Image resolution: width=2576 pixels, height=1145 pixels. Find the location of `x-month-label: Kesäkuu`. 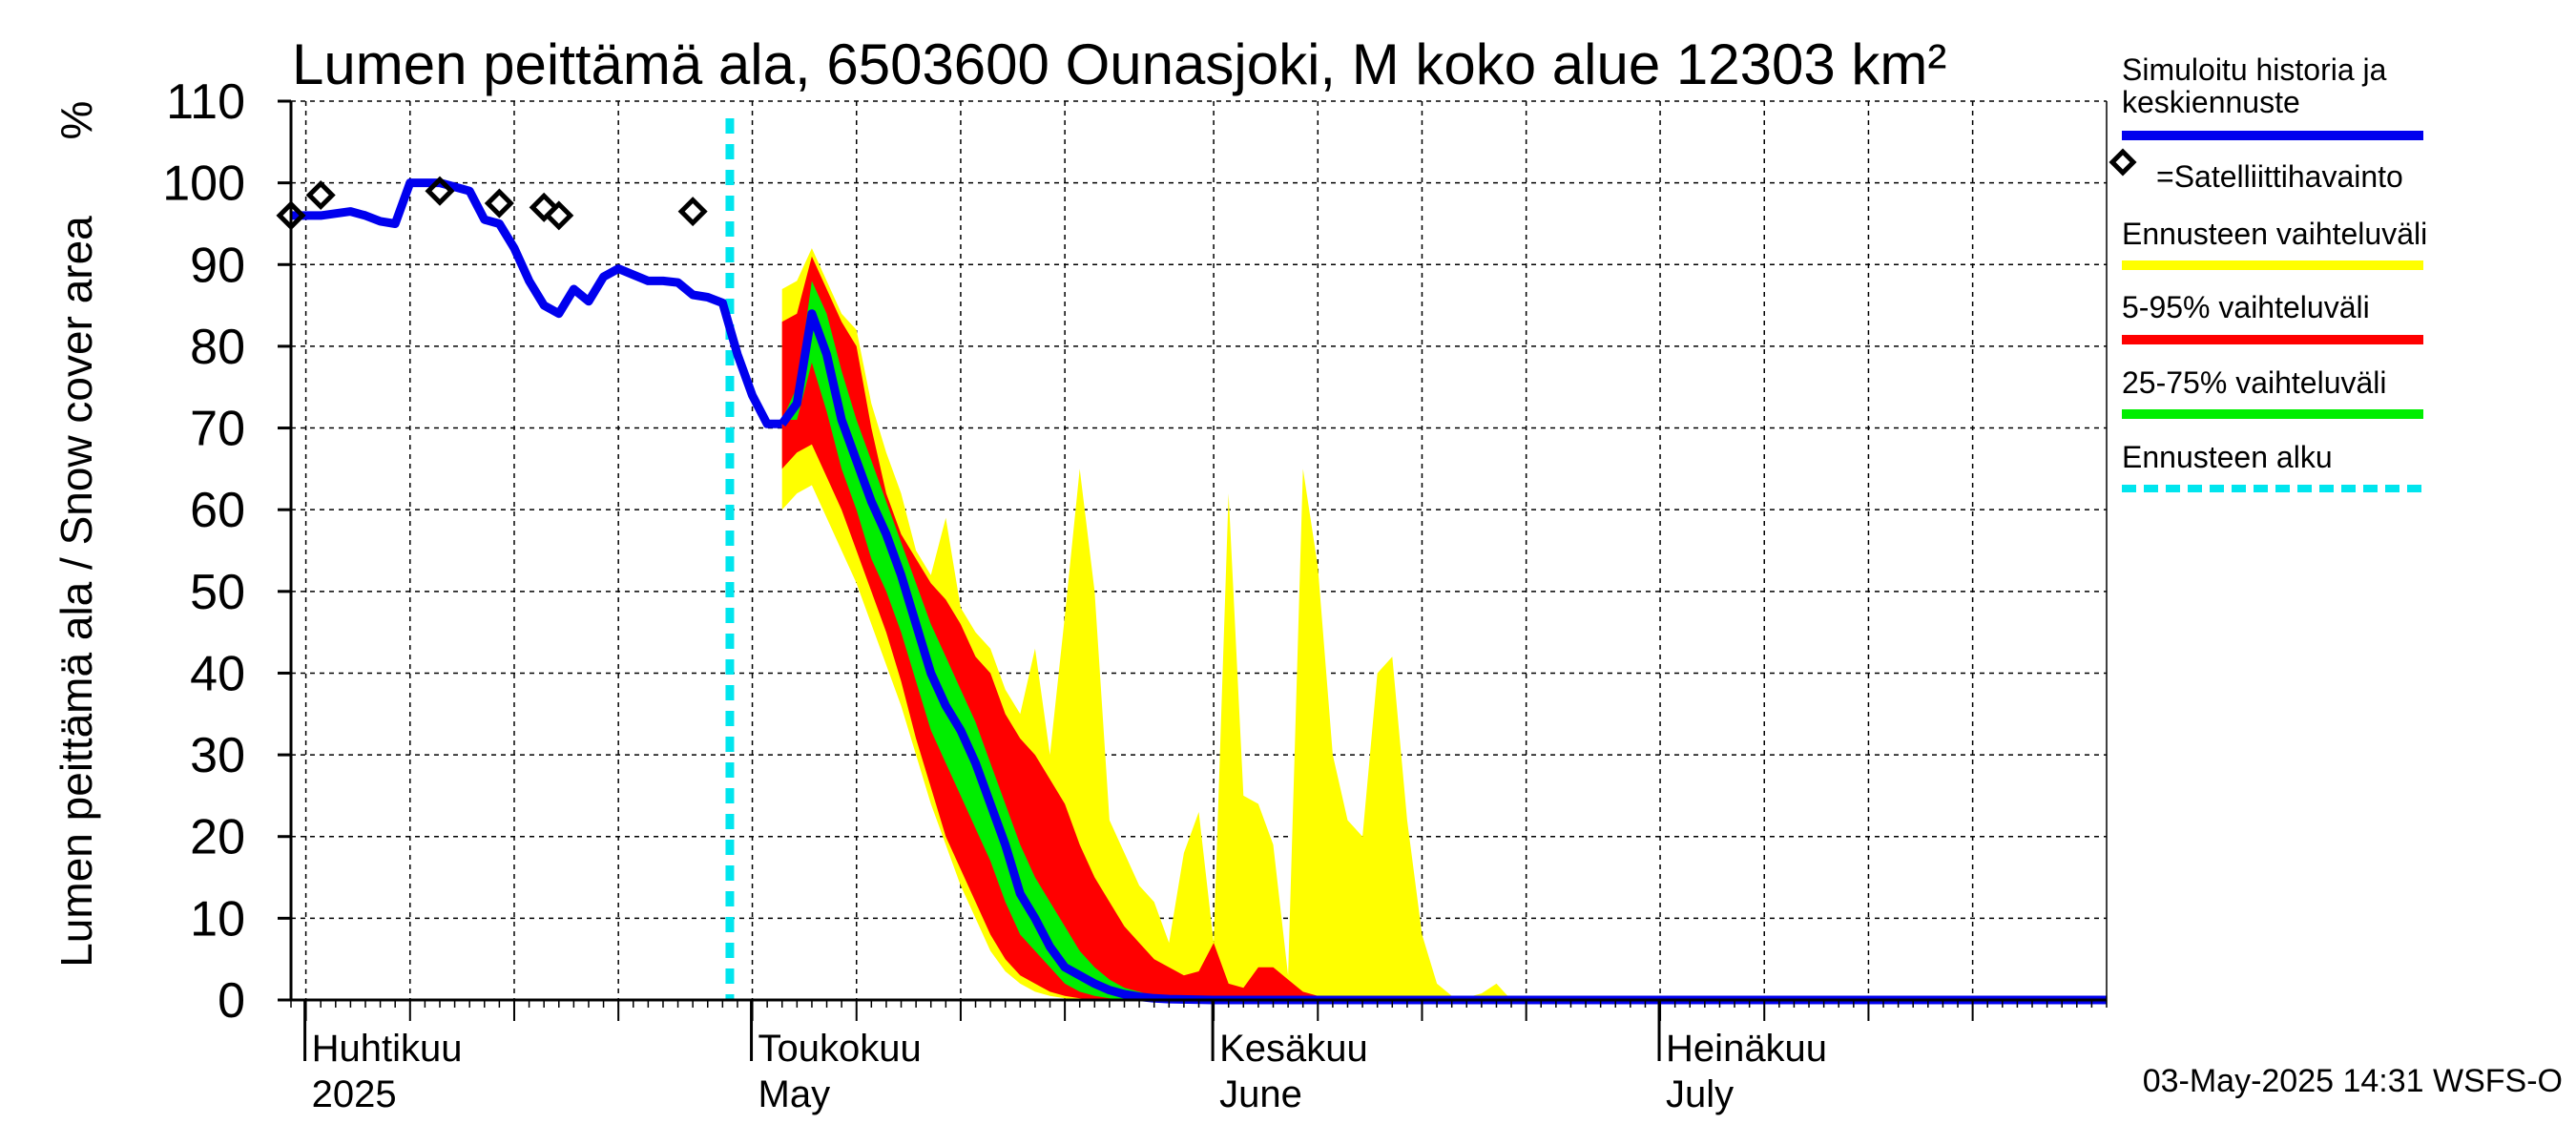

x-month-label: Kesäkuu is located at coordinates (1293, 1049).